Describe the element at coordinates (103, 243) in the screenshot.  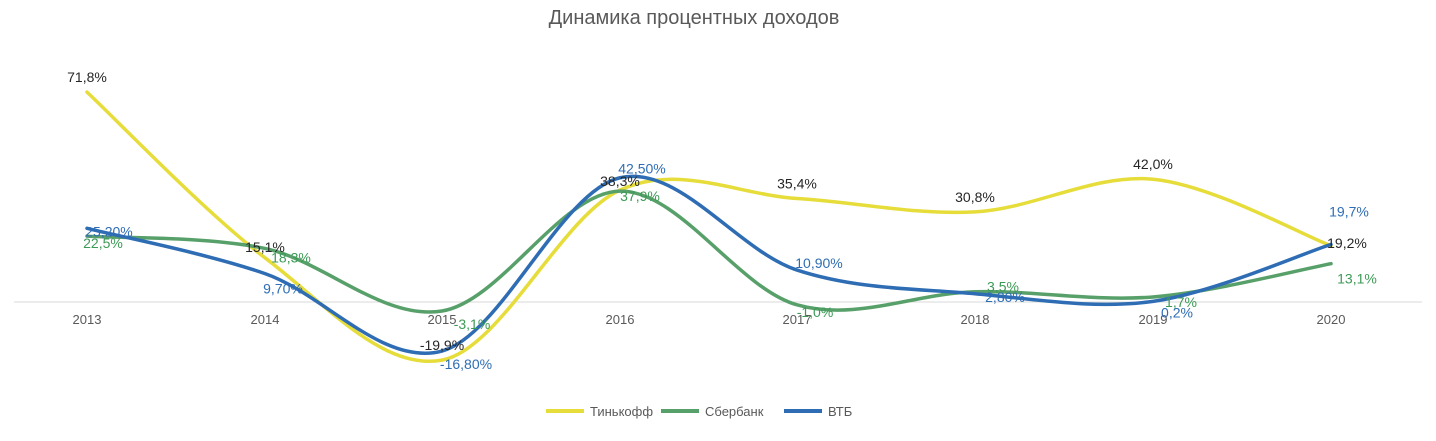
I see `data-label: 22,5%` at that location.